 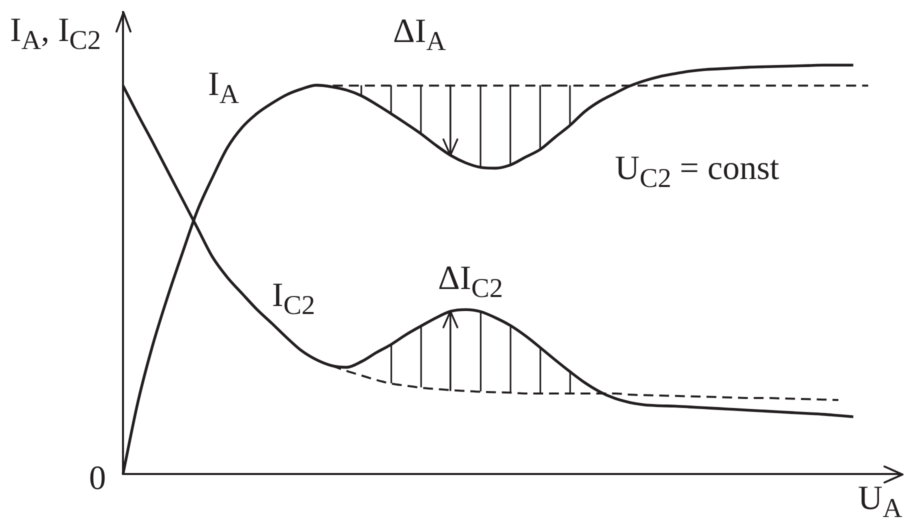 I want to click on text: ΔI$_{A}$, so click(x=419, y=34).